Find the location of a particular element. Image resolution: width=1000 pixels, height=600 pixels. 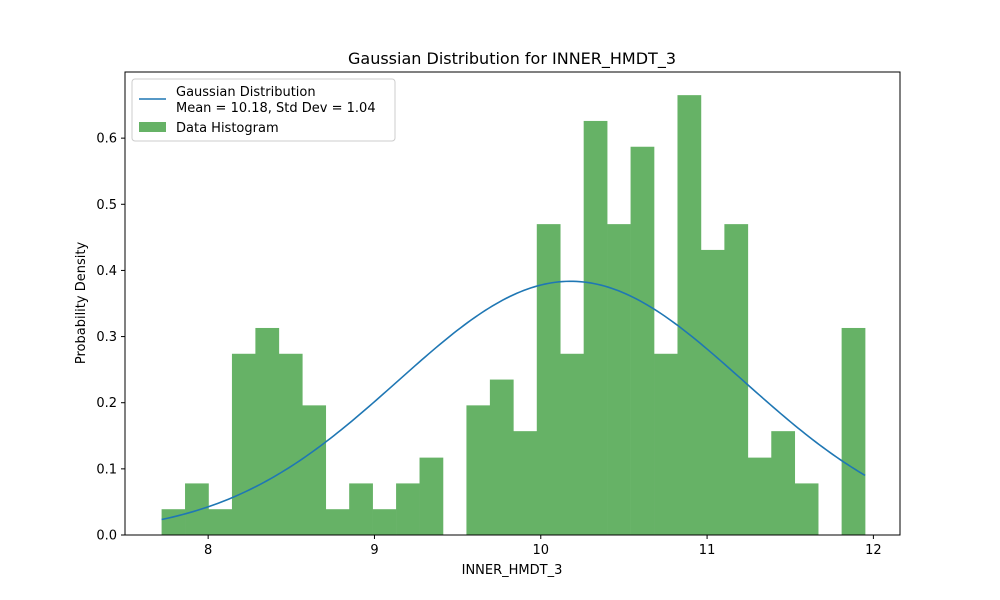

legend-gaussian-stats: Mean = 10.18, Std Dev = 1.04 is located at coordinates (276, 108).